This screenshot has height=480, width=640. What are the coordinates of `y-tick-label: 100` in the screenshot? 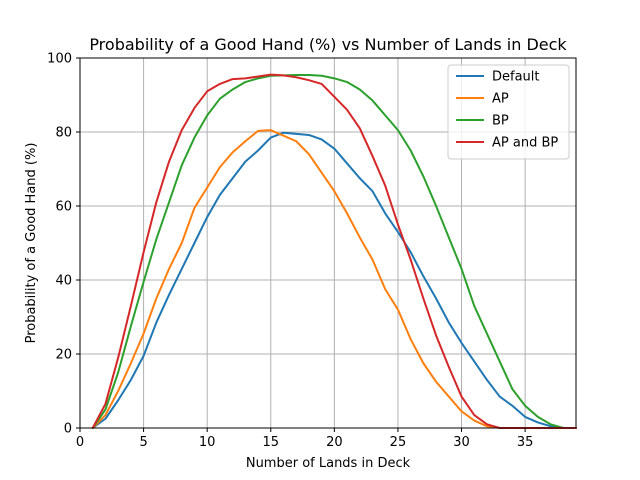 It's located at (59, 59).